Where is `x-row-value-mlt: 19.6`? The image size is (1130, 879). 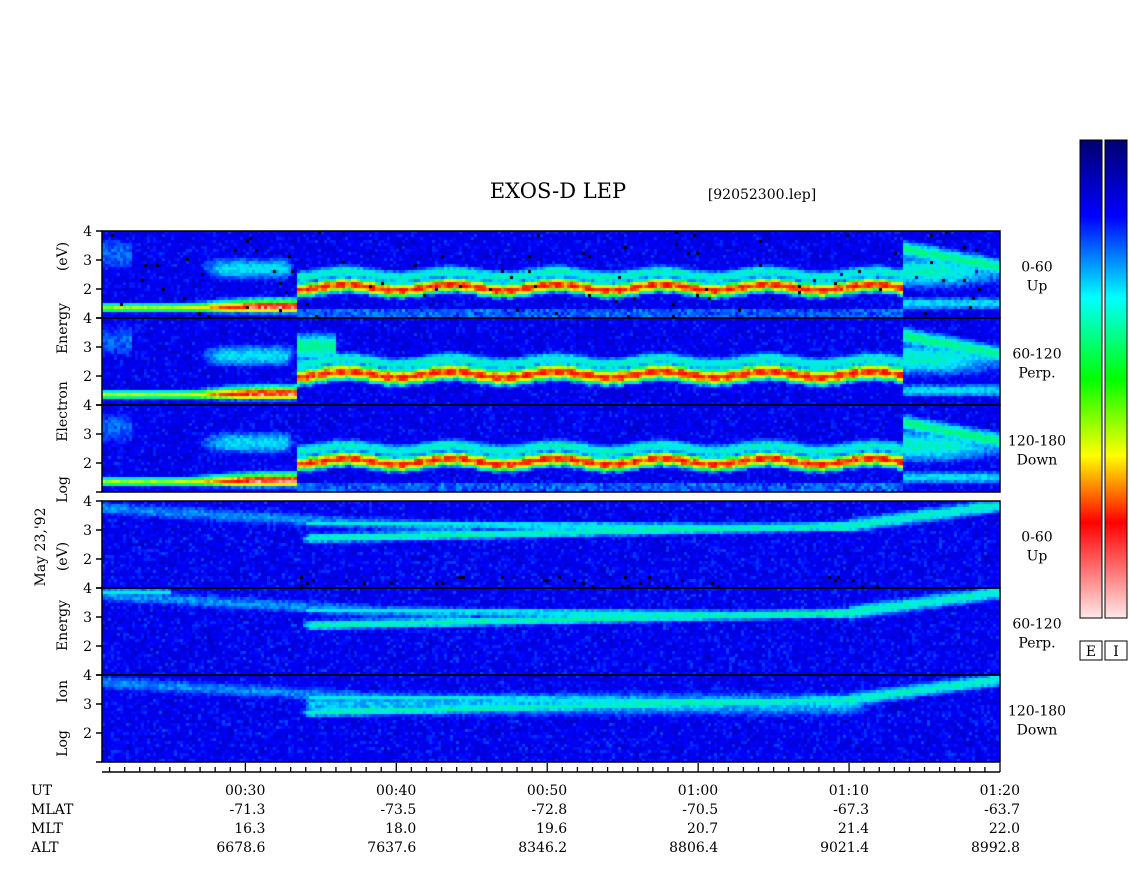
x-row-value-mlt: 19.6 is located at coordinates (551, 829).